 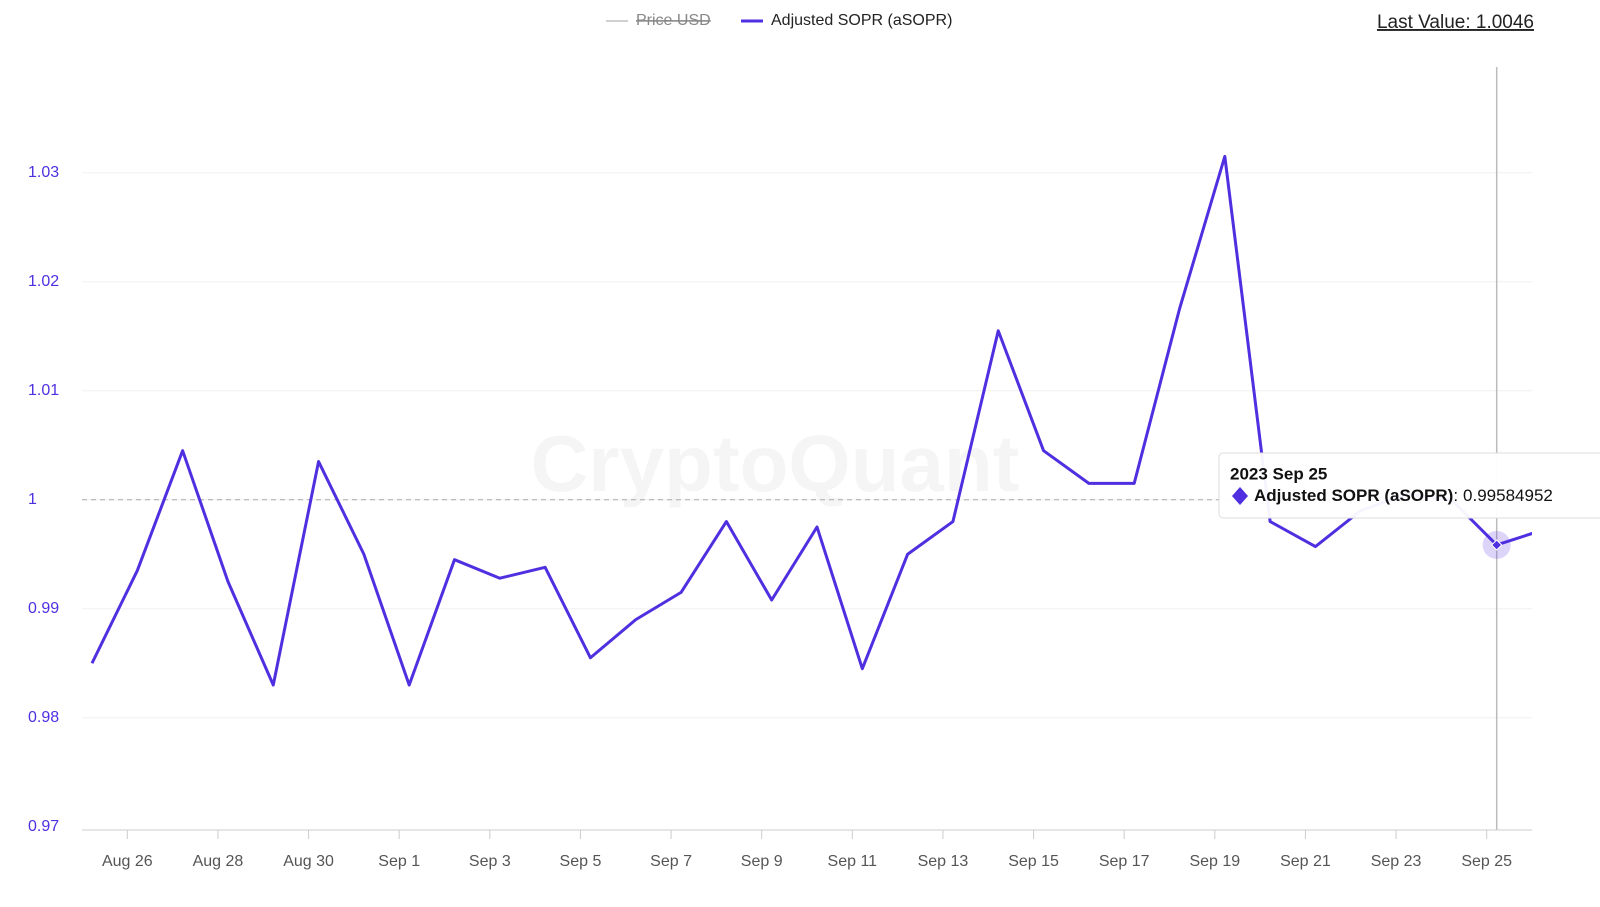 What do you see at coordinates (673, 20) in the screenshot?
I see `legend-label-hidden: Price USD` at bounding box center [673, 20].